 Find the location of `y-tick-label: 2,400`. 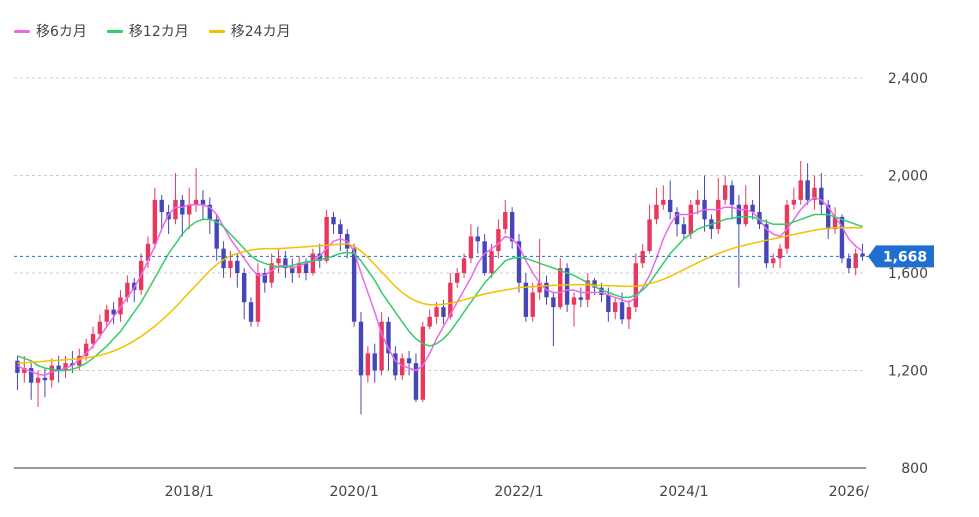

y-tick-label: 2,400 is located at coordinates (908, 79).